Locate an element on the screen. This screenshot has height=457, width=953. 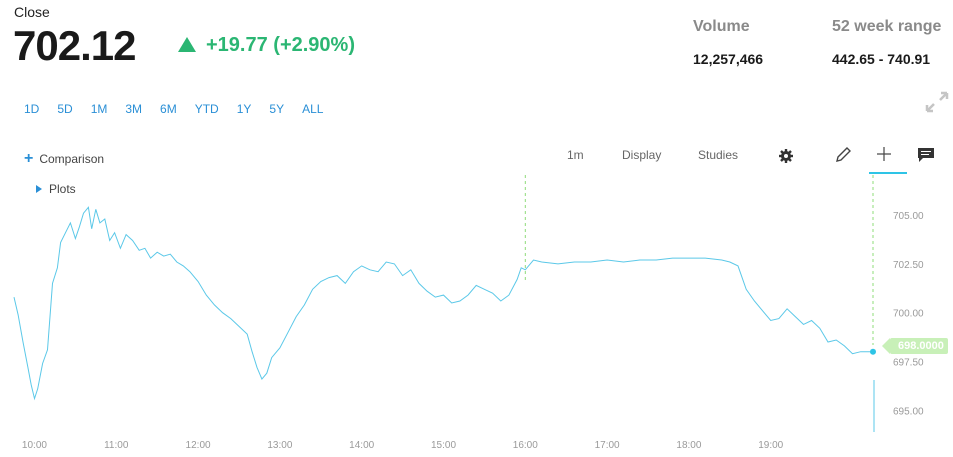
plus-icon: + is located at coordinates (29, 158).